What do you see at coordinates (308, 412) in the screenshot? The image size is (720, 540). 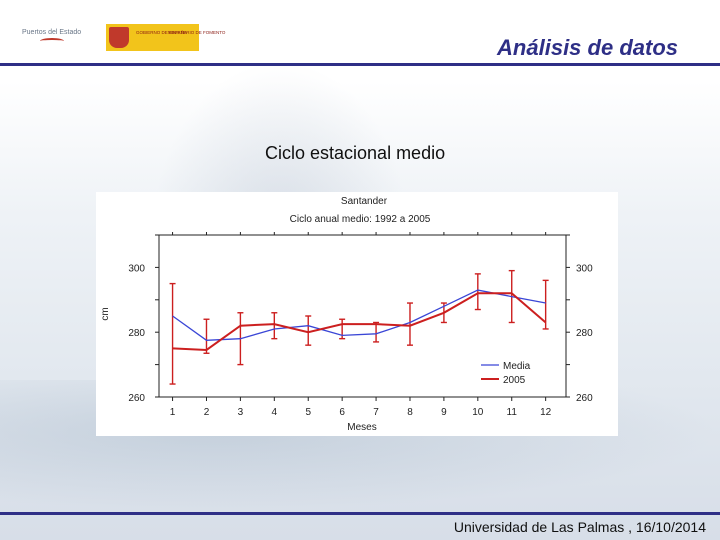 I see `x-tick-label: 5` at bounding box center [308, 412].